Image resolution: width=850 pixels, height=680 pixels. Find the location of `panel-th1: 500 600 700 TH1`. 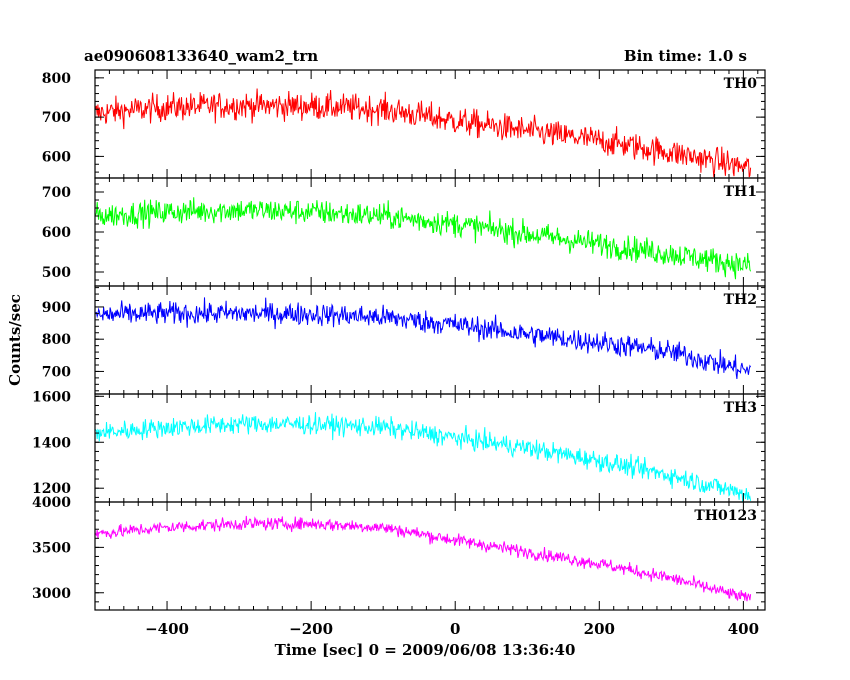

panel-th1: 500 600 700 TH1 is located at coordinates (404, 232).